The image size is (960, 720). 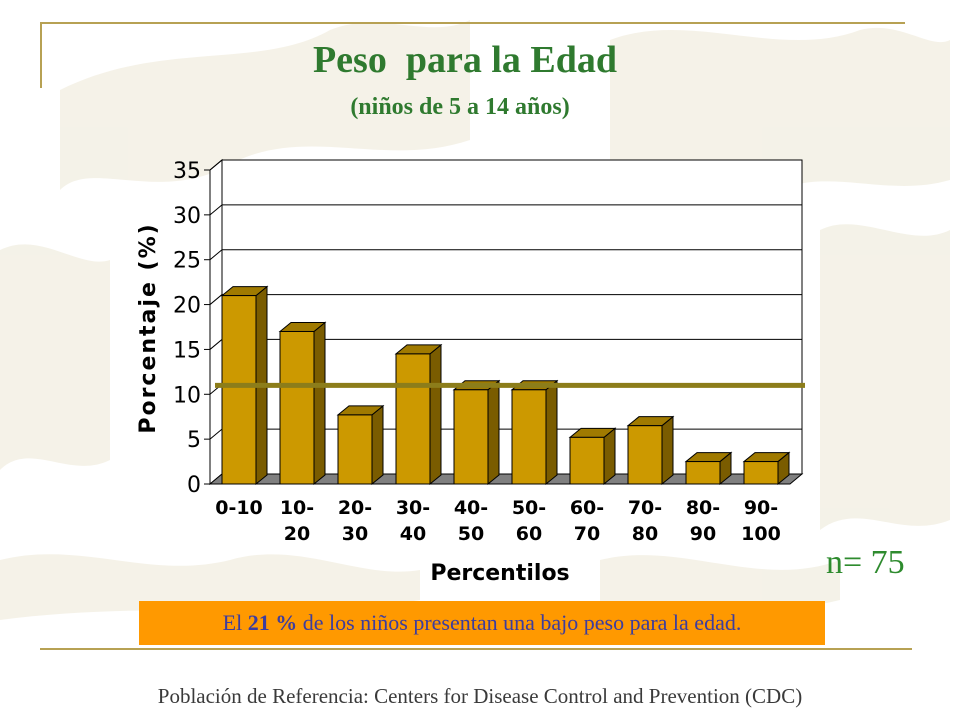 I want to click on x-axis-title: Percentilos, so click(x=499, y=573).